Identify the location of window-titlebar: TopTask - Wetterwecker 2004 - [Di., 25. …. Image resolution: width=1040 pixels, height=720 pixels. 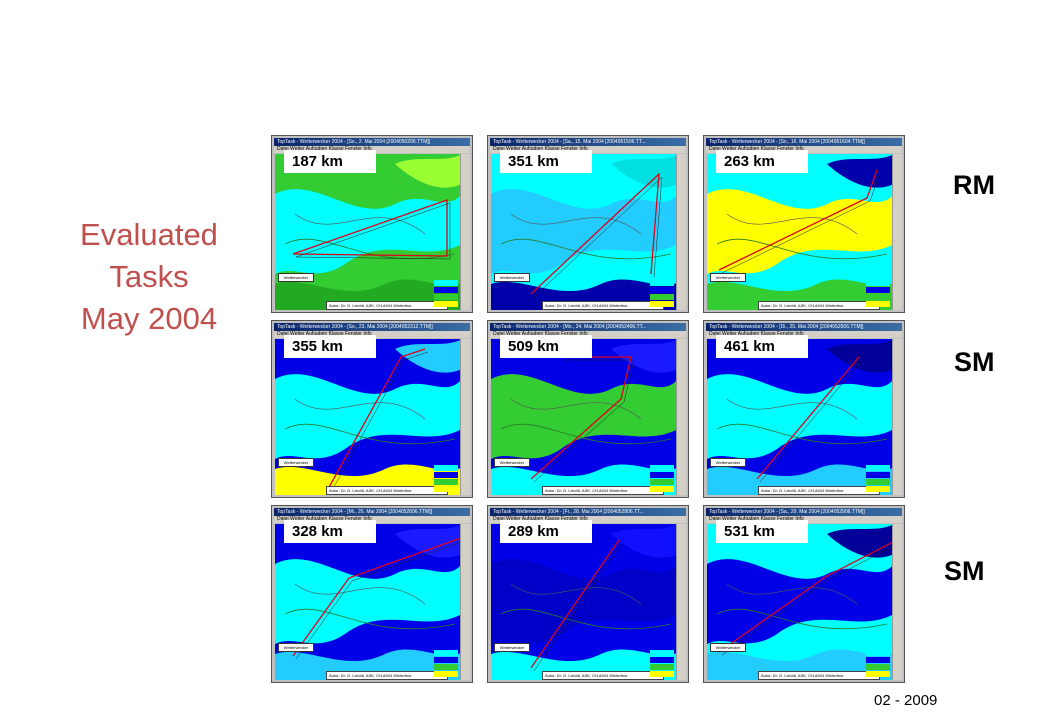
(804, 327).